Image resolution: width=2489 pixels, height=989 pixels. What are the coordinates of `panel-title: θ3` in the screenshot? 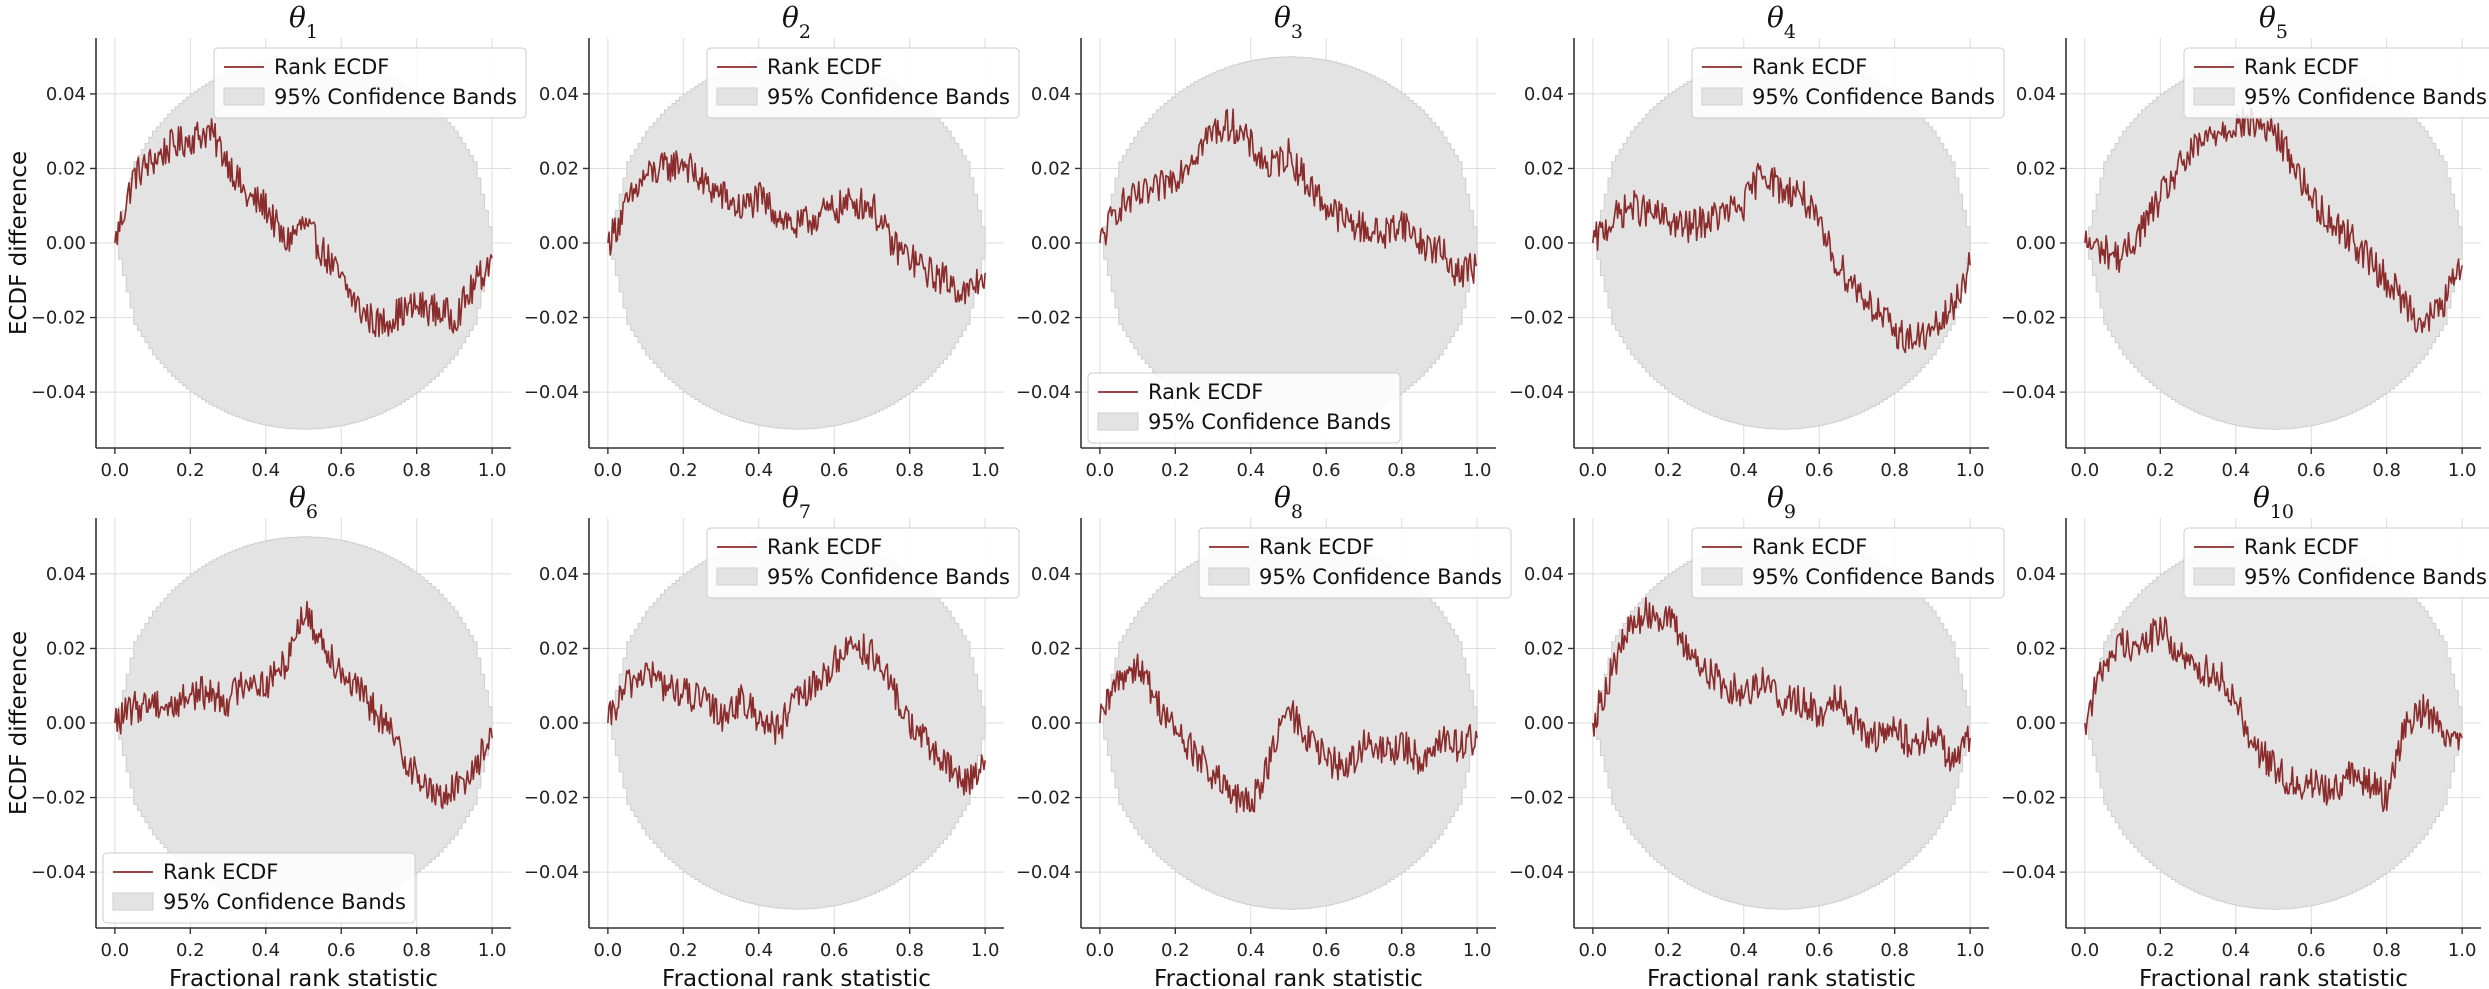 It's located at (1288, 22).